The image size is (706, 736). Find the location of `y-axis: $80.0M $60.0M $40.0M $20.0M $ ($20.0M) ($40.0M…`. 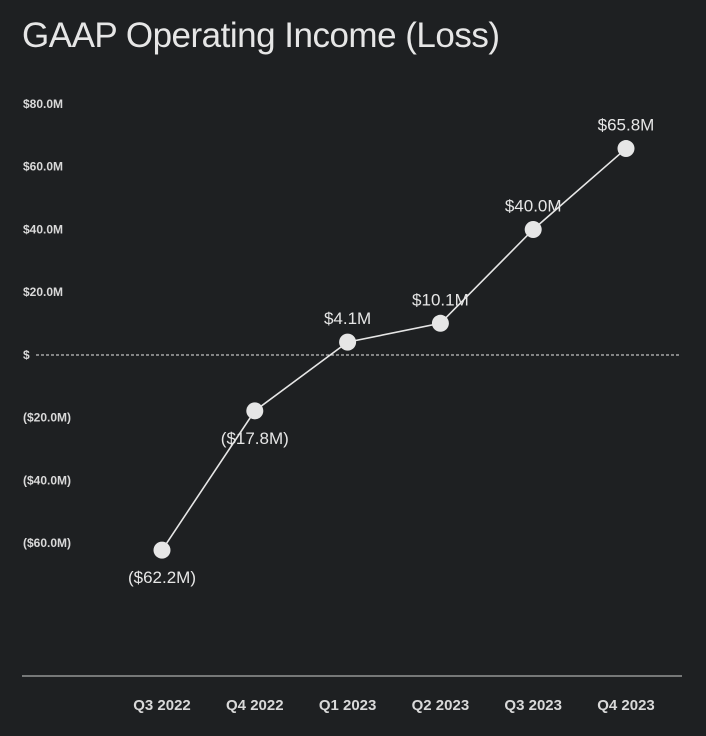

y-axis: $80.0M $60.0M $40.0M $20.0M $ ($20.0M) ($40.0M… is located at coordinates (47, 323).